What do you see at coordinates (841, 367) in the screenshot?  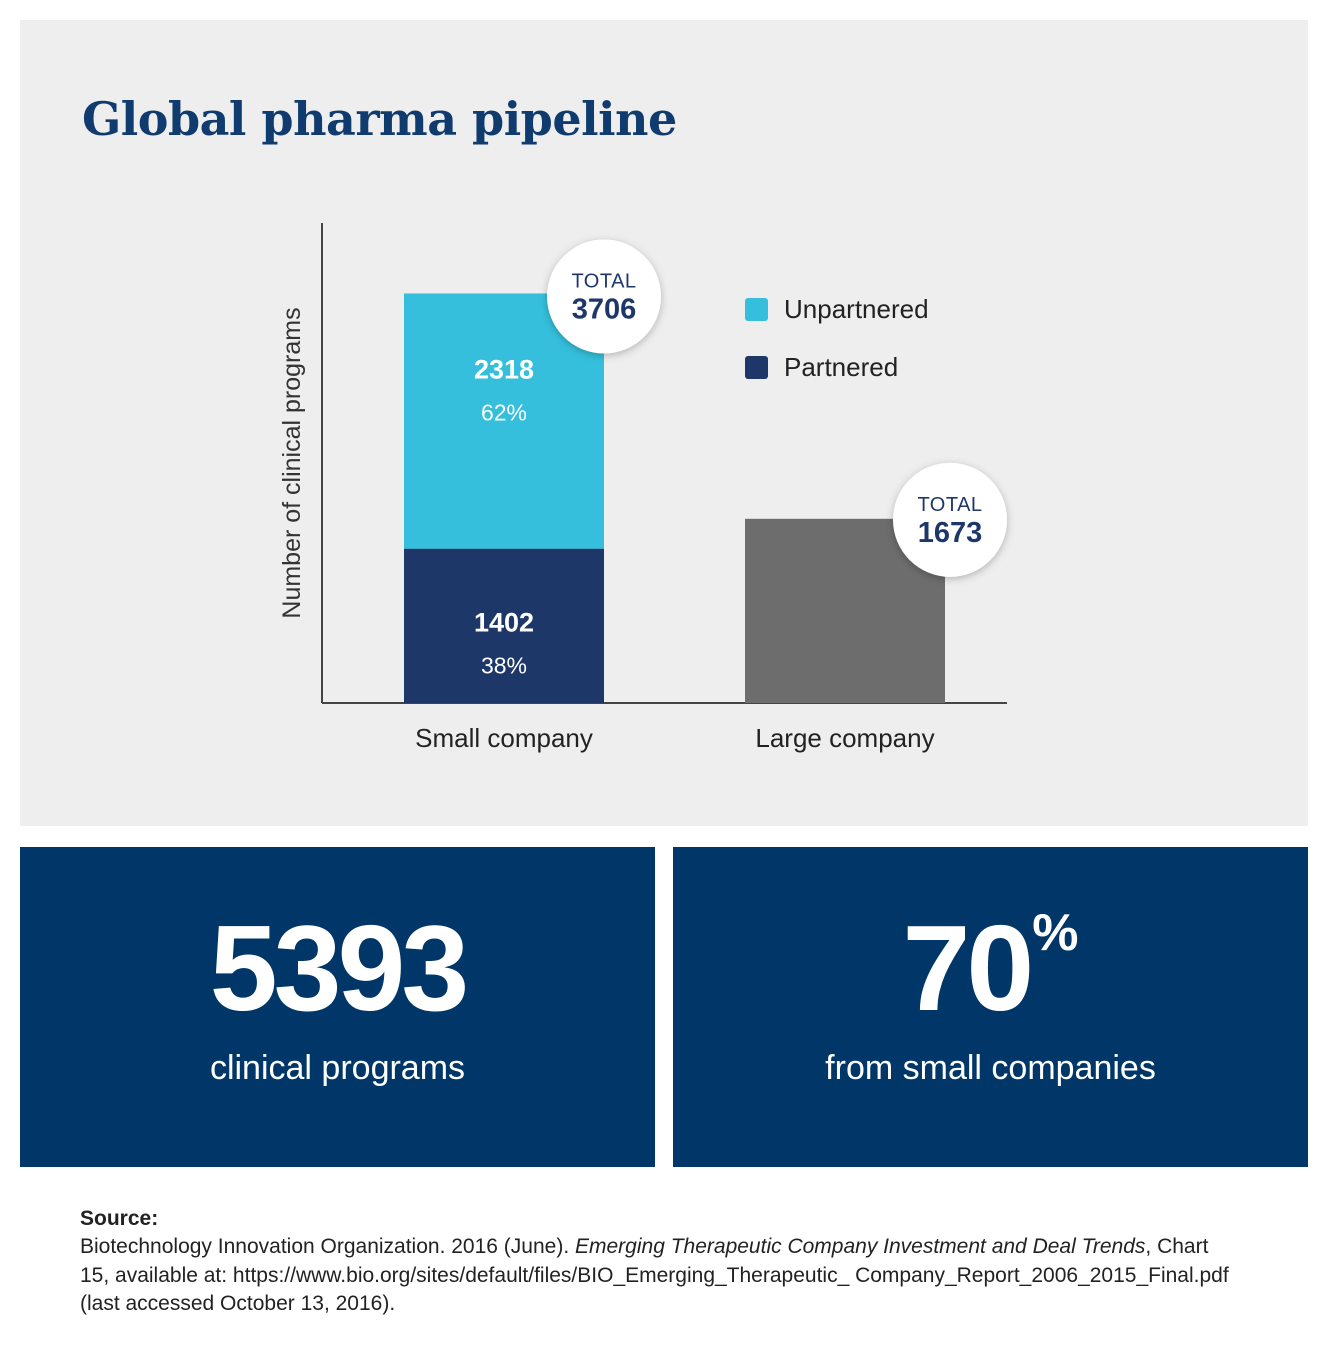 I see `legend-label: Partnered` at bounding box center [841, 367].